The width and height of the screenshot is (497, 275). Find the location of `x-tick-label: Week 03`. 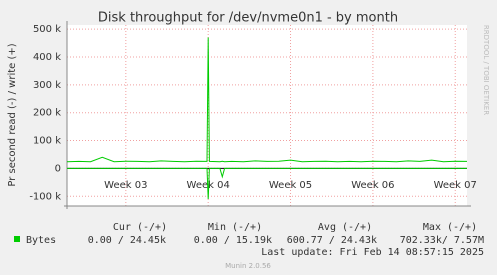

x-tick-label: Week 03 is located at coordinates (125, 185).